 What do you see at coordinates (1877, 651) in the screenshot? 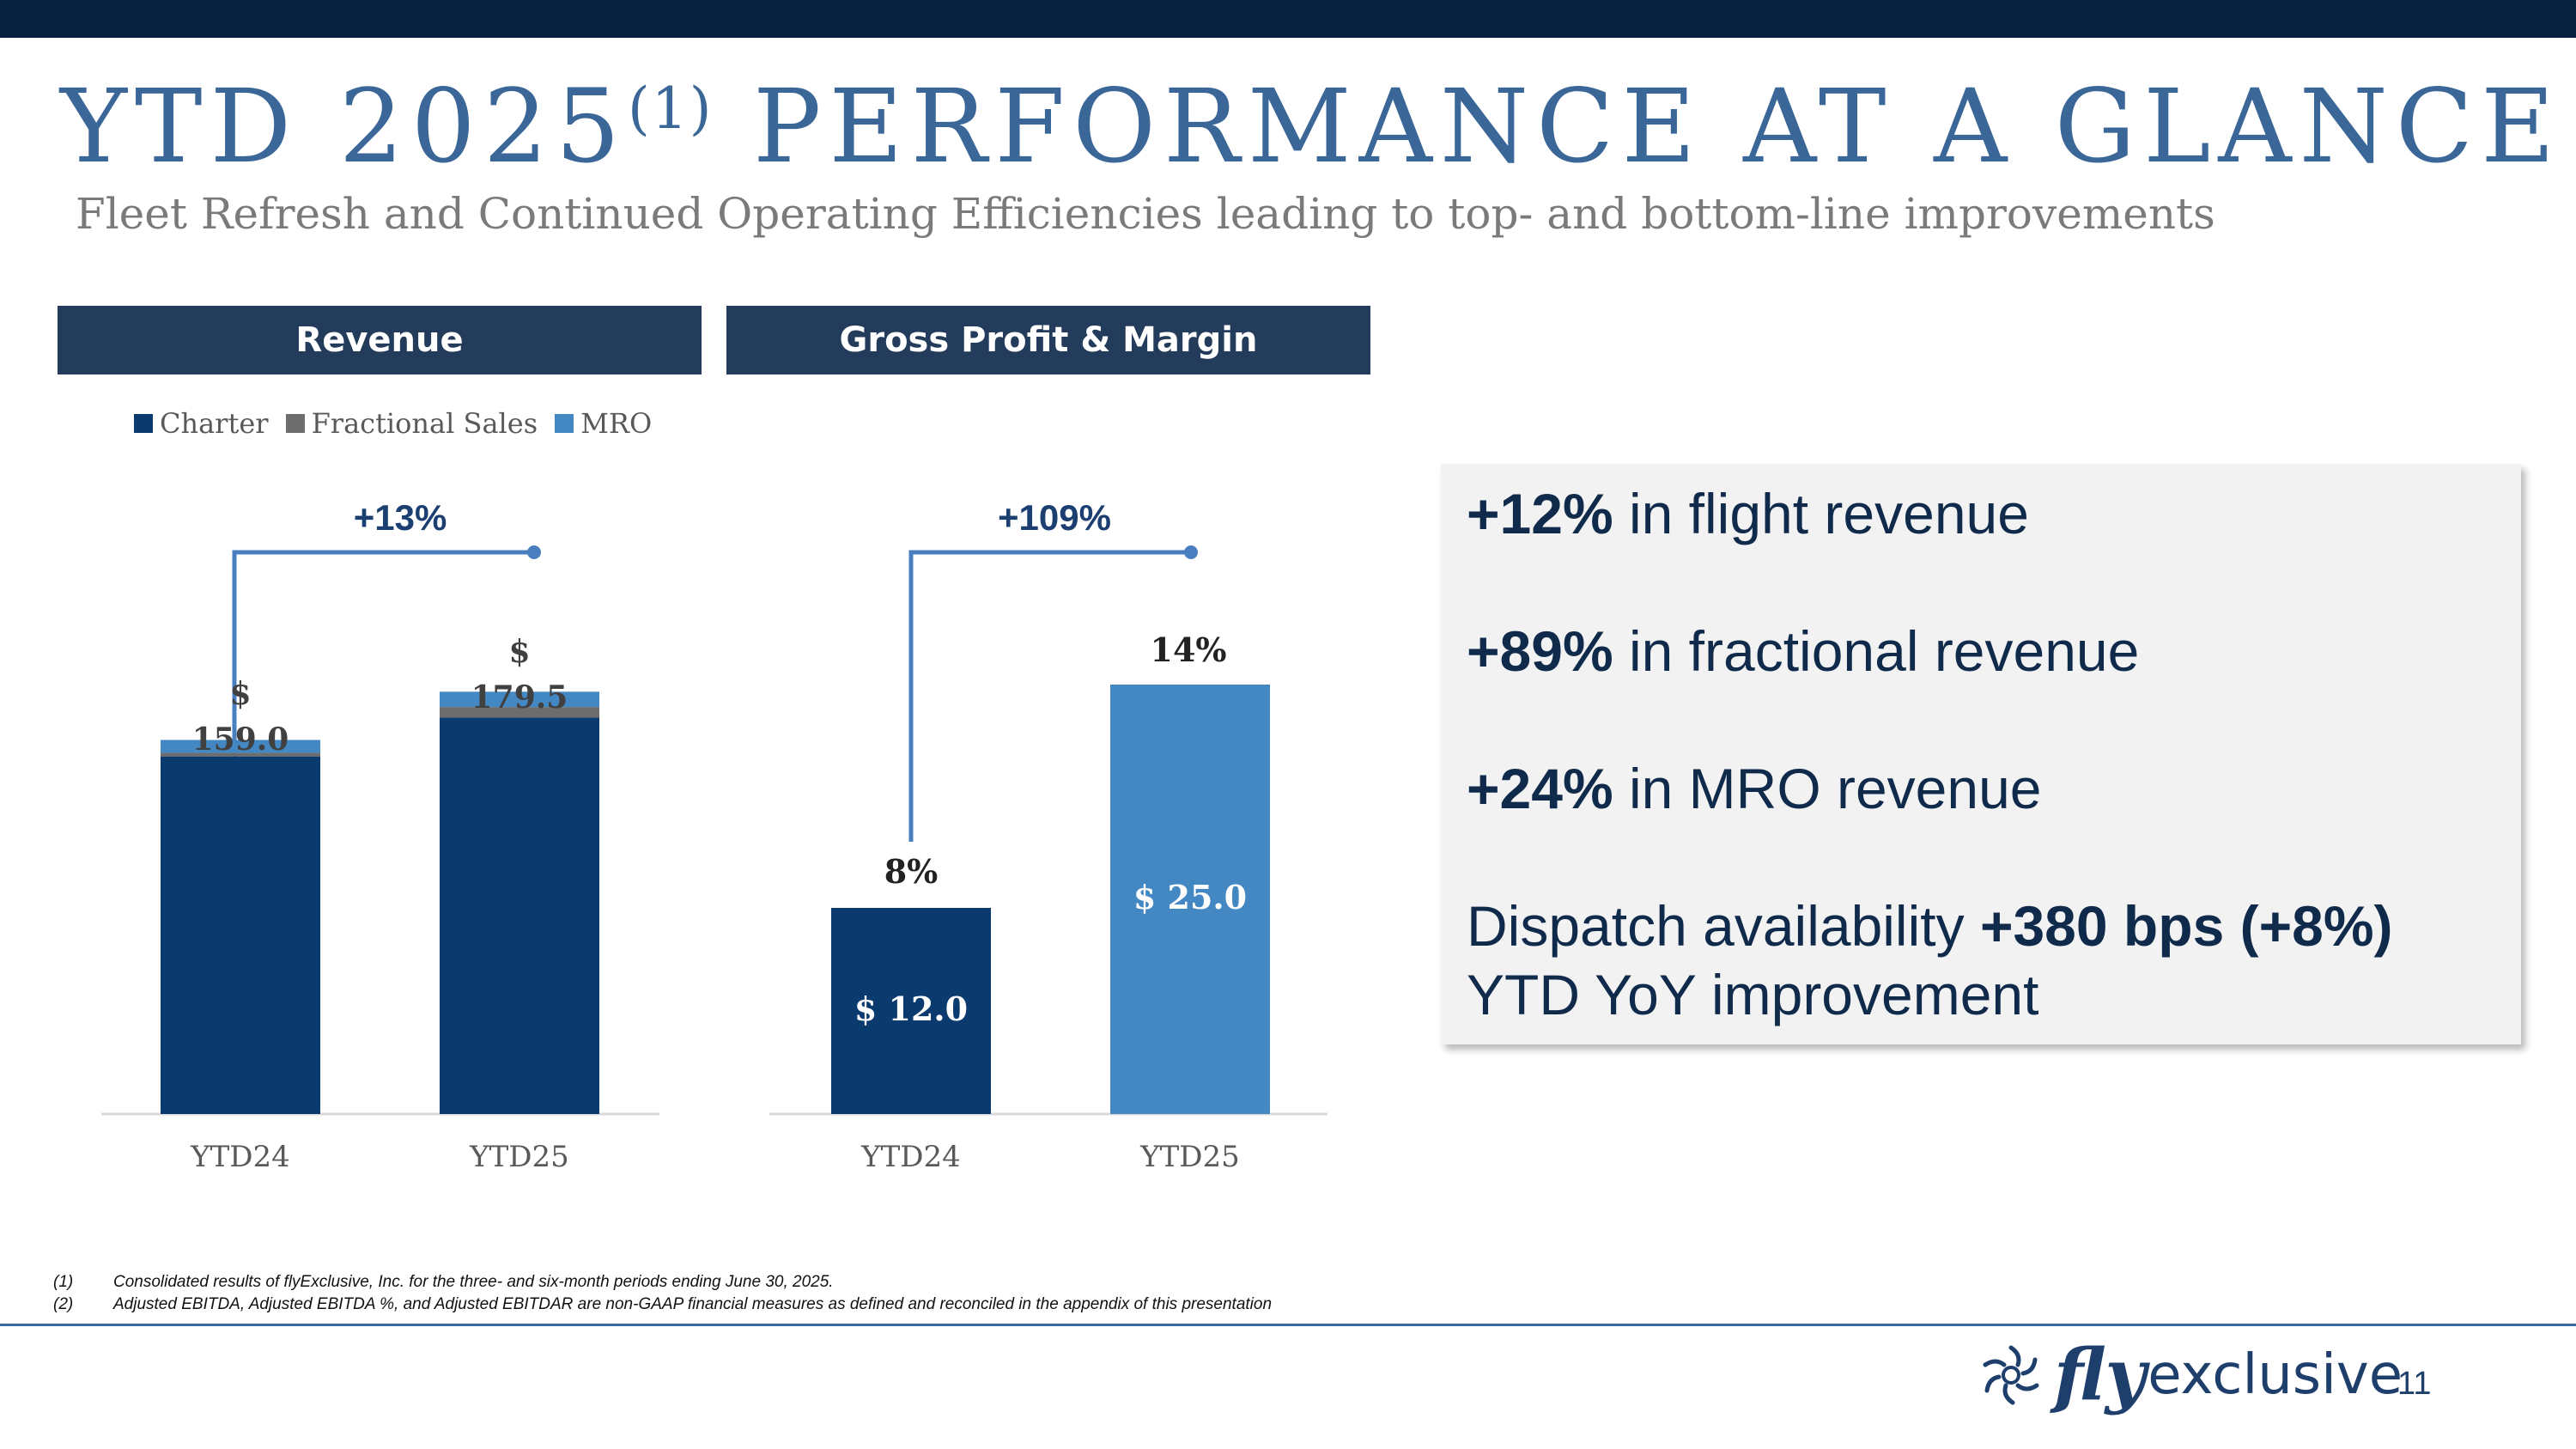
I see `highlight-fractional-revenue-text: in fractional revenue` at bounding box center [1877, 651].